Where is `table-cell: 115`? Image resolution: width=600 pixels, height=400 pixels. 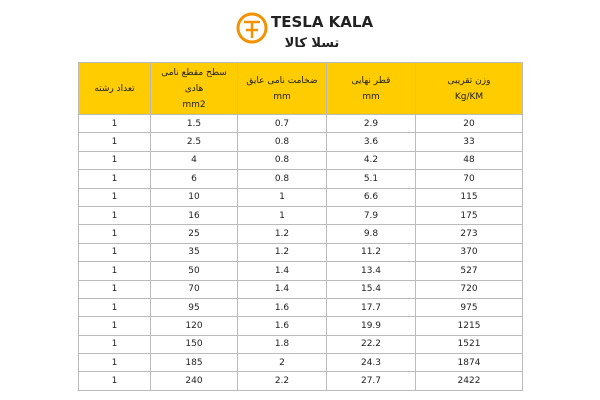 table-cell: 115 is located at coordinates (469, 197).